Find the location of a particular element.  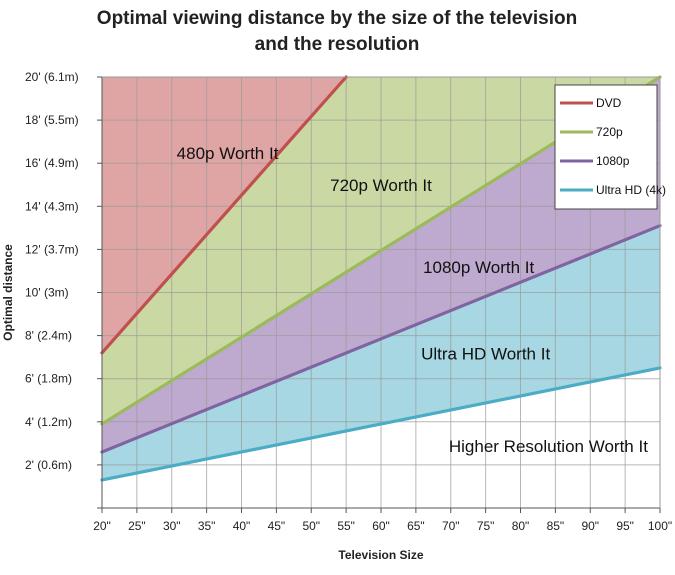

legend-entry: DVD is located at coordinates (609, 103).